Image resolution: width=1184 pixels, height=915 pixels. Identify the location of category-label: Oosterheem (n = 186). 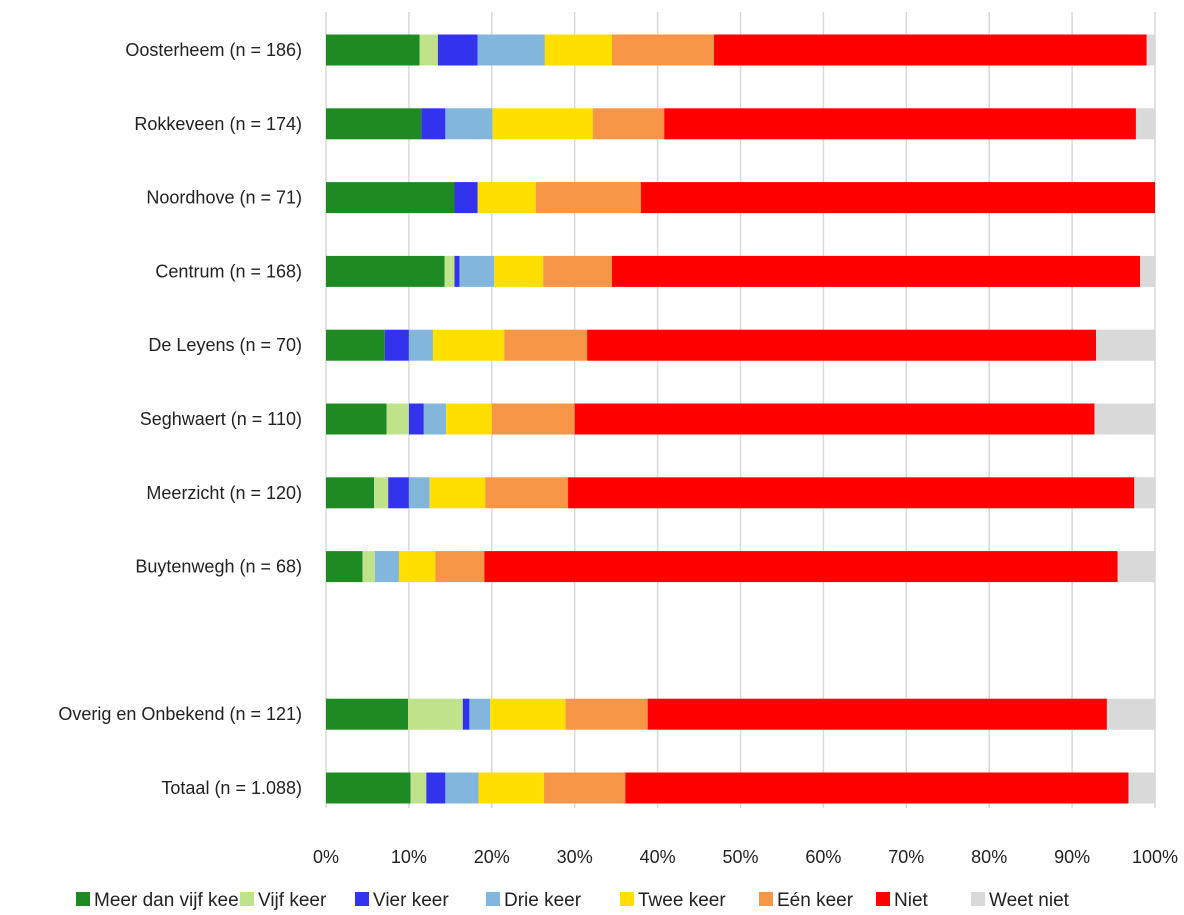
(213, 50).